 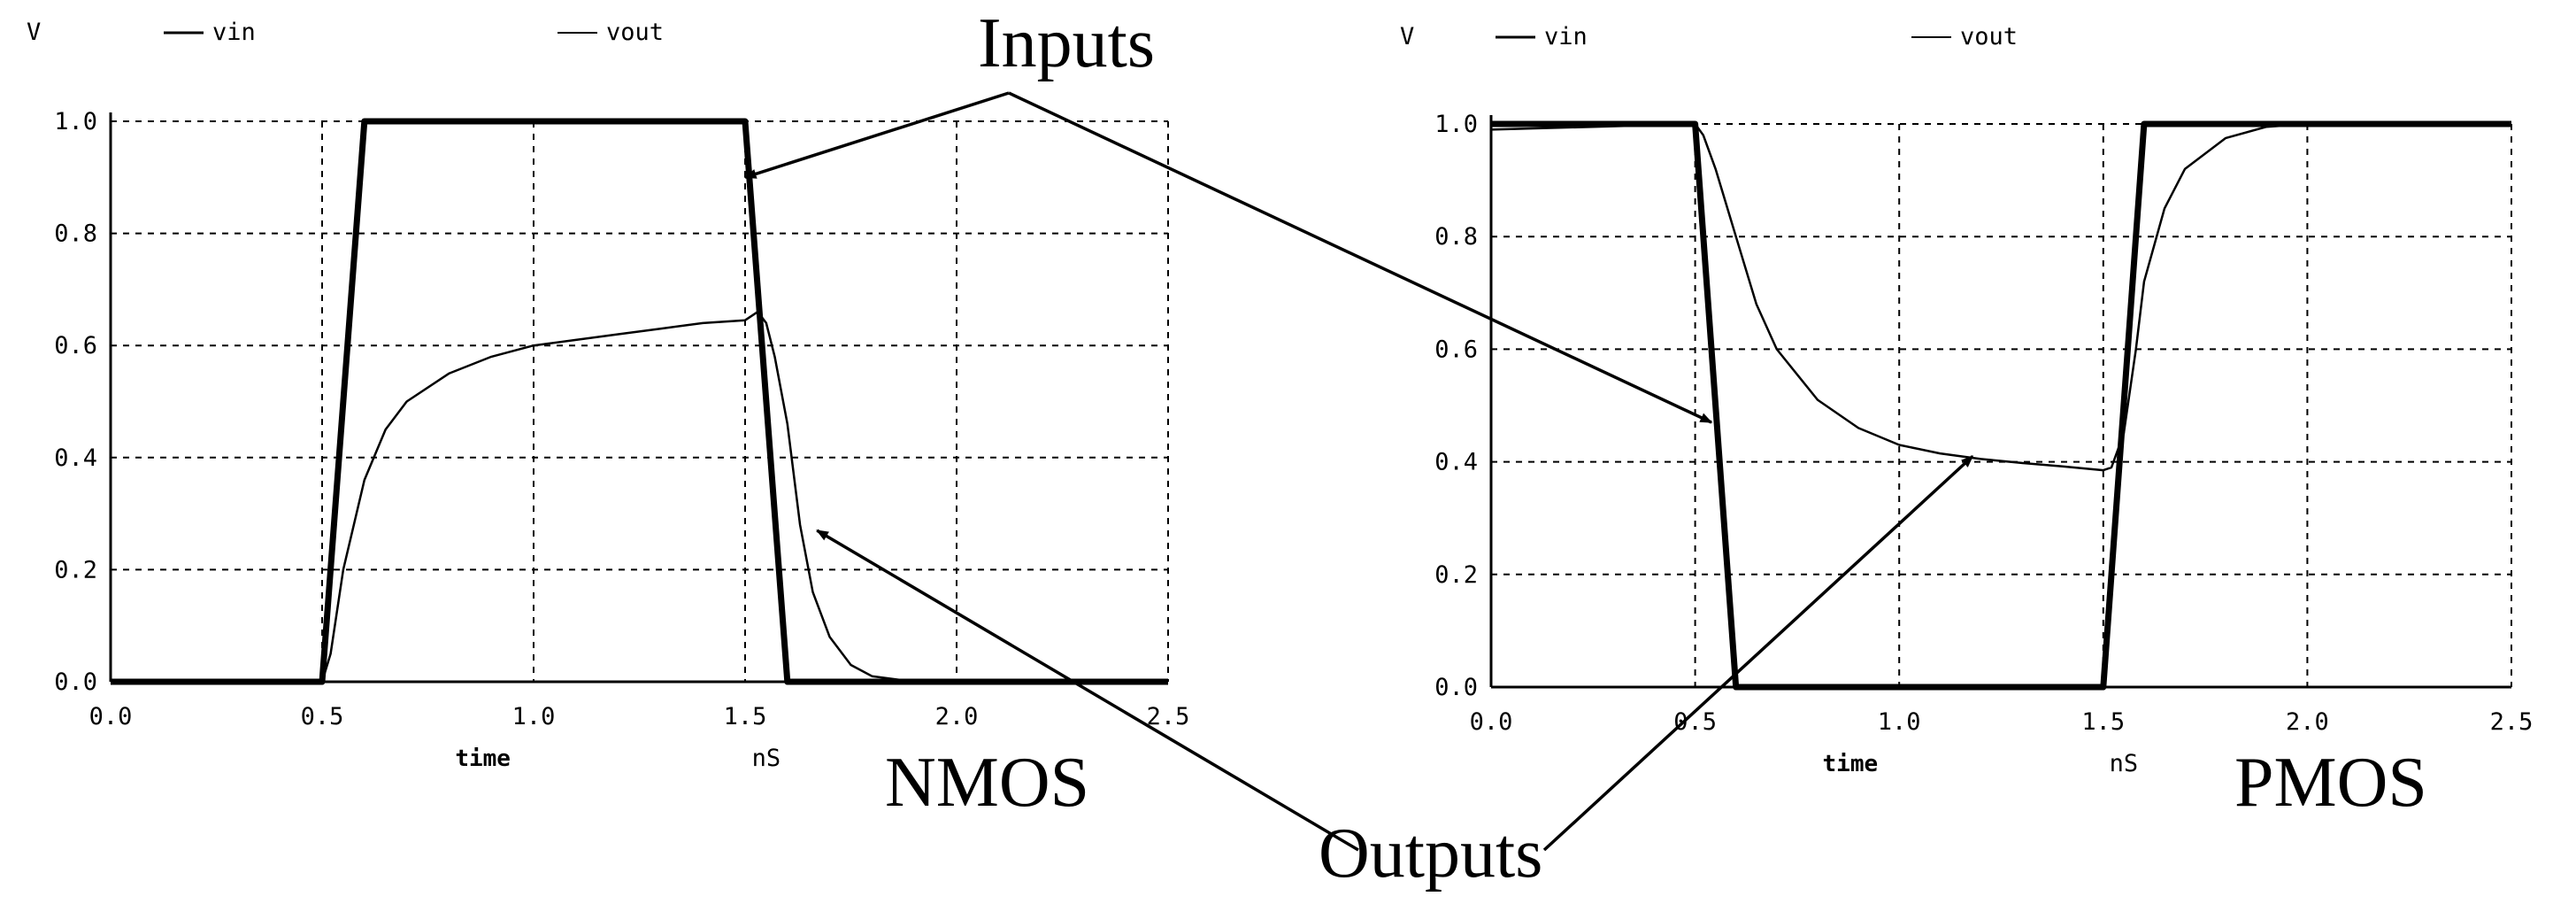 I want to click on inputs-arrow-nmos, so click(x=876, y=135).